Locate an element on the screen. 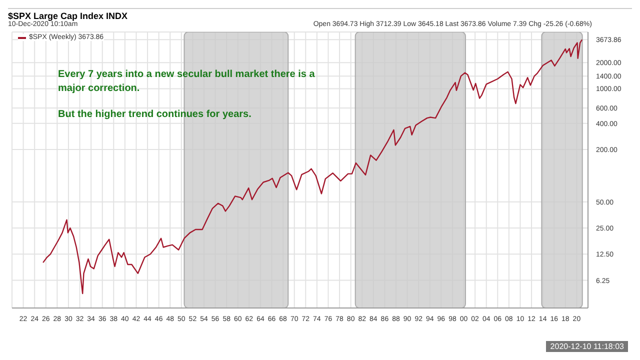 This screenshot has width=640, height=360. annotation: Every 7 years into a new secular bull market there is a major correction. is located at coordinates (187, 82).